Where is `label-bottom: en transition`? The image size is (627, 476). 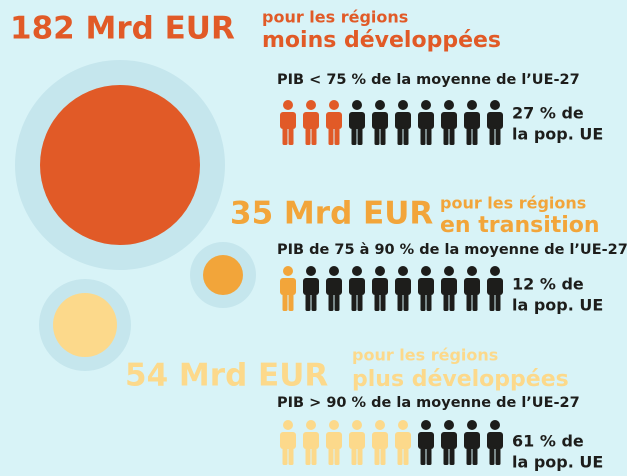
label-bottom: en transition is located at coordinates (520, 225).